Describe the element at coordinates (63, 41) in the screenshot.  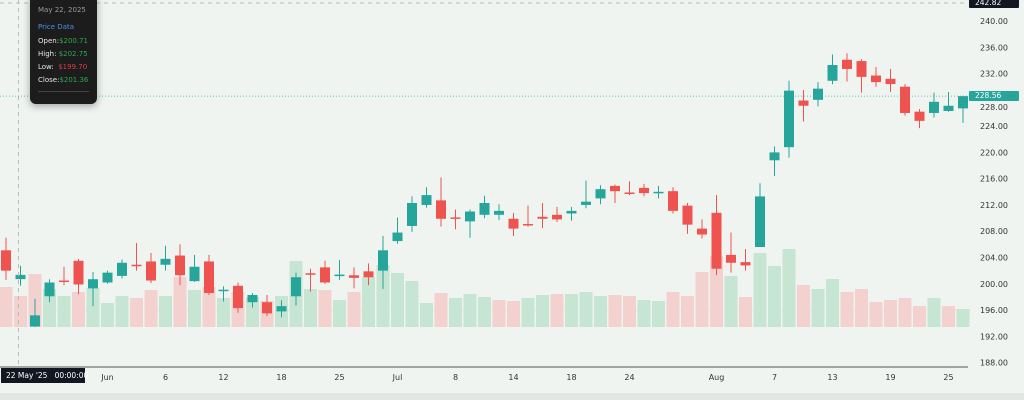
I see `tooltip-open: Open:$200.71` at that location.